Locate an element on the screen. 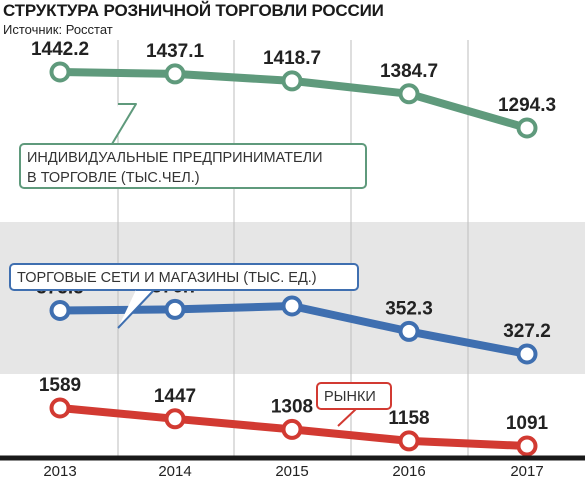 This screenshot has height=480, width=585. x-tick-label: 2013 is located at coordinates (59, 471).